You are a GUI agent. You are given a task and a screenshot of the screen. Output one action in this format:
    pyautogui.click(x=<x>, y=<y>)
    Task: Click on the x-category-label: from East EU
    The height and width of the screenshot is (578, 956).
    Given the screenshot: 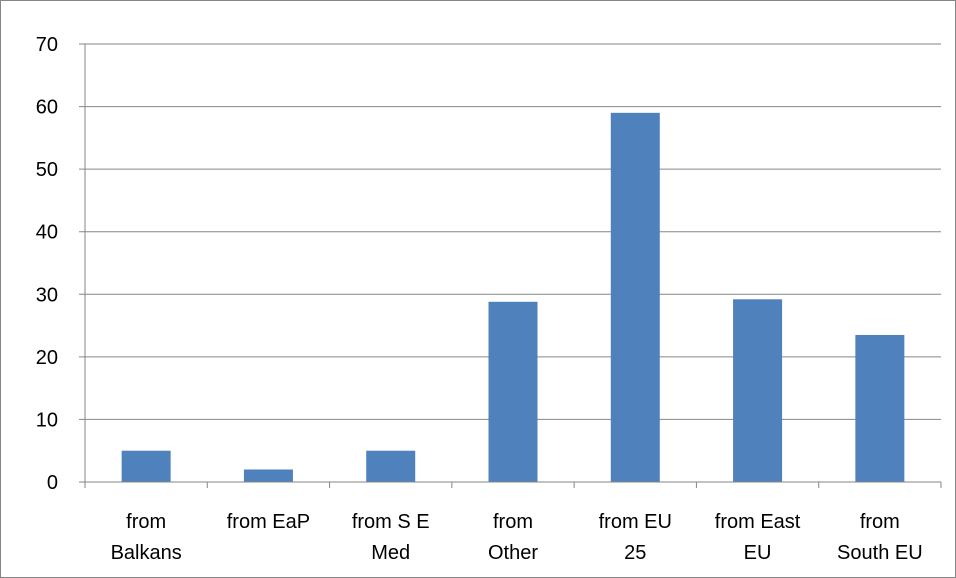 What is the action you would take?
    pyautogui.click(x=758, y=537)
    